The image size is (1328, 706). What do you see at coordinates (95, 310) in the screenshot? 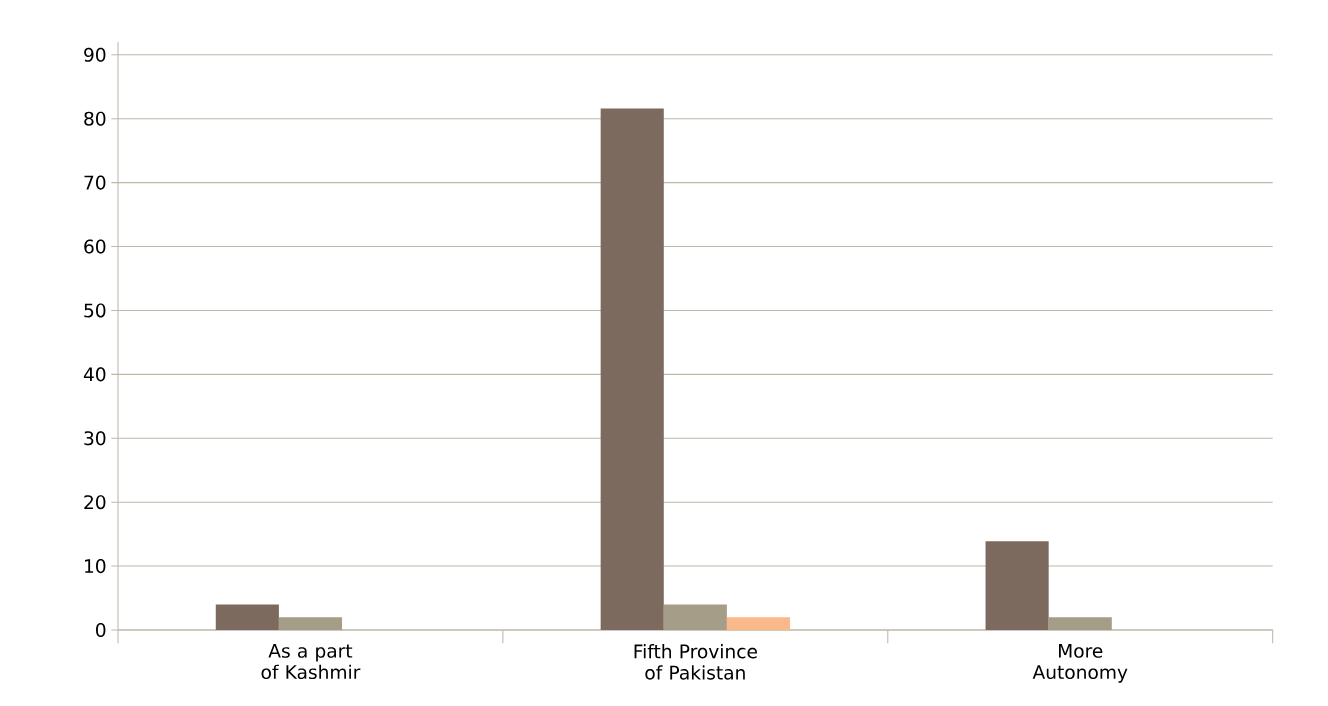
I see `y-tick-label: 50` at bounding box center [95, 310].